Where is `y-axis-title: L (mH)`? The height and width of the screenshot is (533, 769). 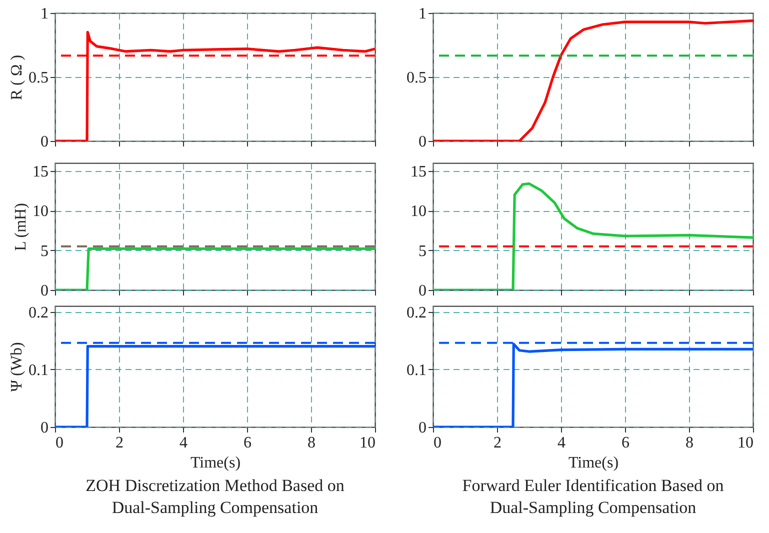
y-axis-title: L (mH) is located at coordinates (21, 227).